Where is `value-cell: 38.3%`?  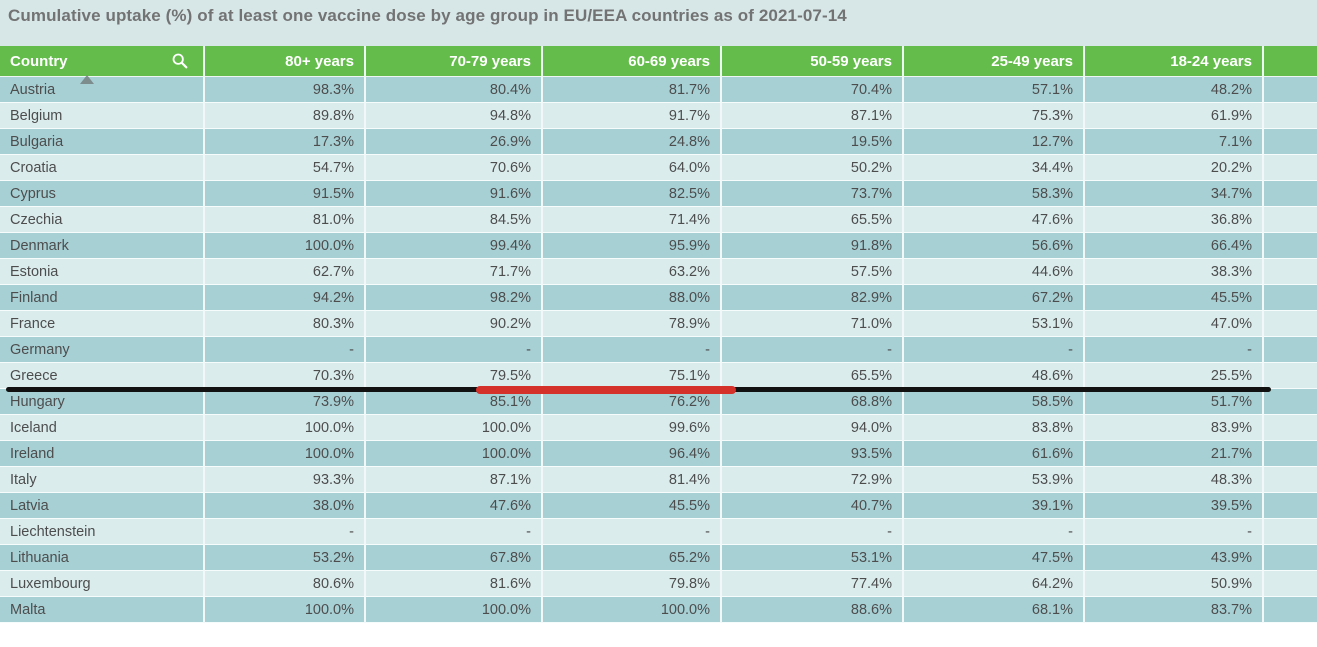
value-cell: 38.3% is located at coordinates (1174, 272).